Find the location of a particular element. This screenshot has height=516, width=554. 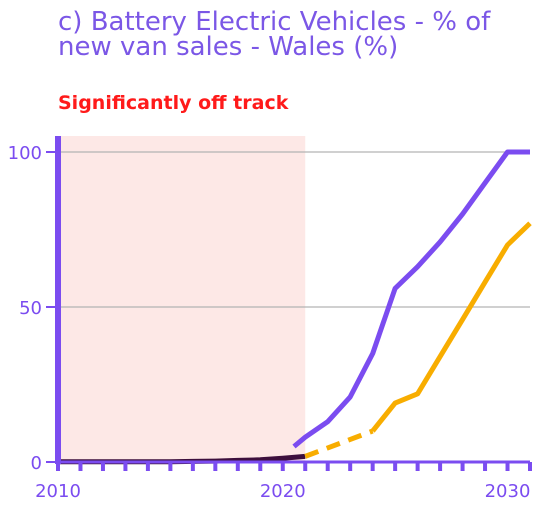

x-tick-label-2010: 2010 is located at coordinates (58, 491).